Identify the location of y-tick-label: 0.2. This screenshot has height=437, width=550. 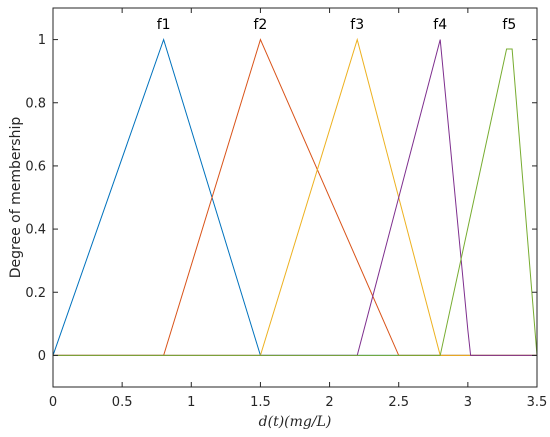
(35, 293).